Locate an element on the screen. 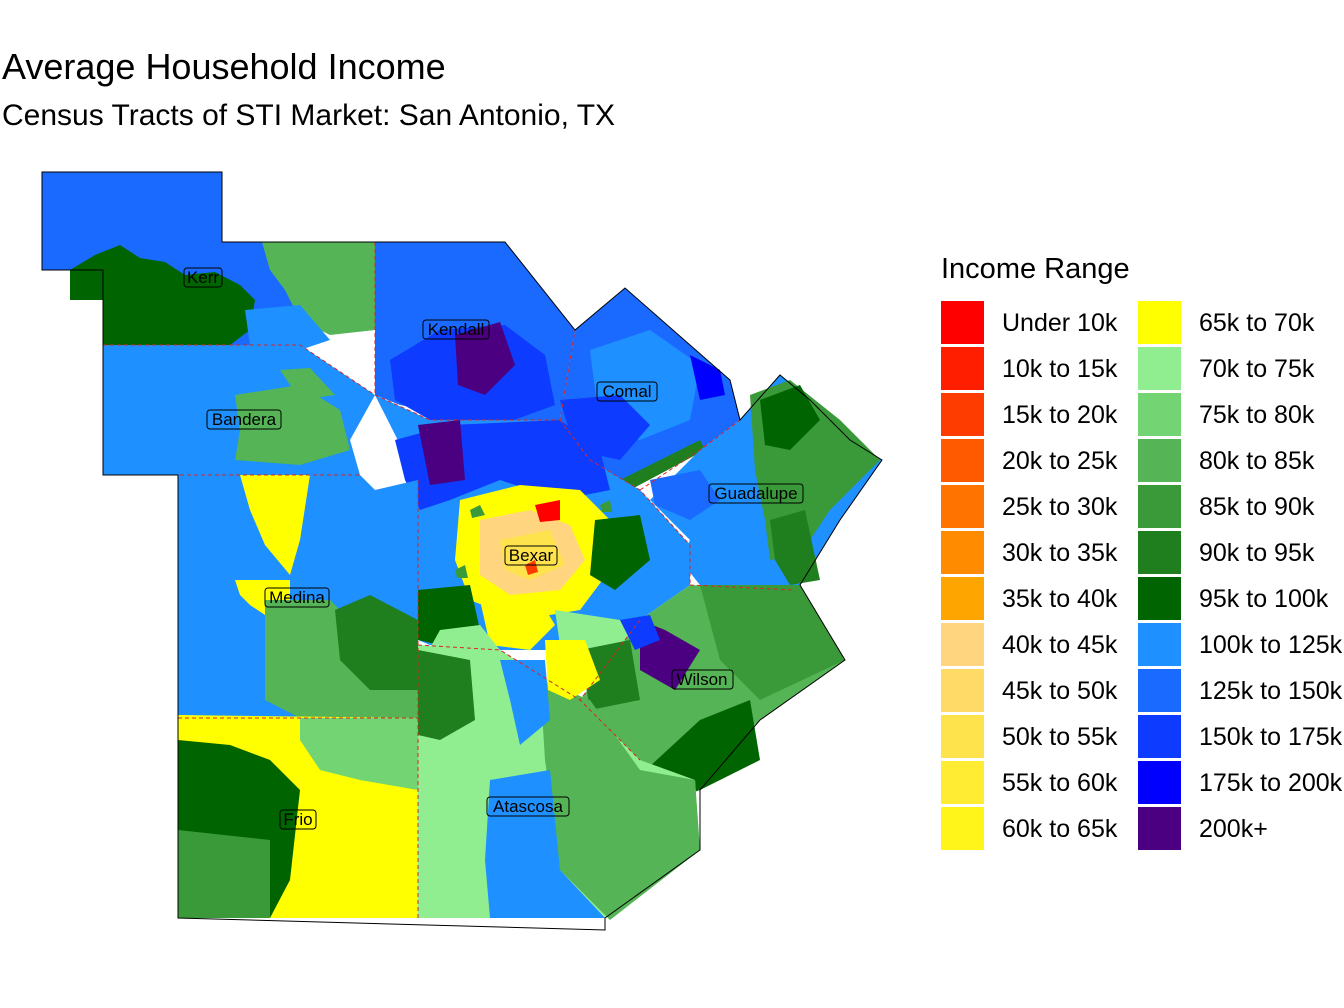 This screenshot has width=1344, height=1008. county-label-frio: Frio is located at coordinates (298, 819).